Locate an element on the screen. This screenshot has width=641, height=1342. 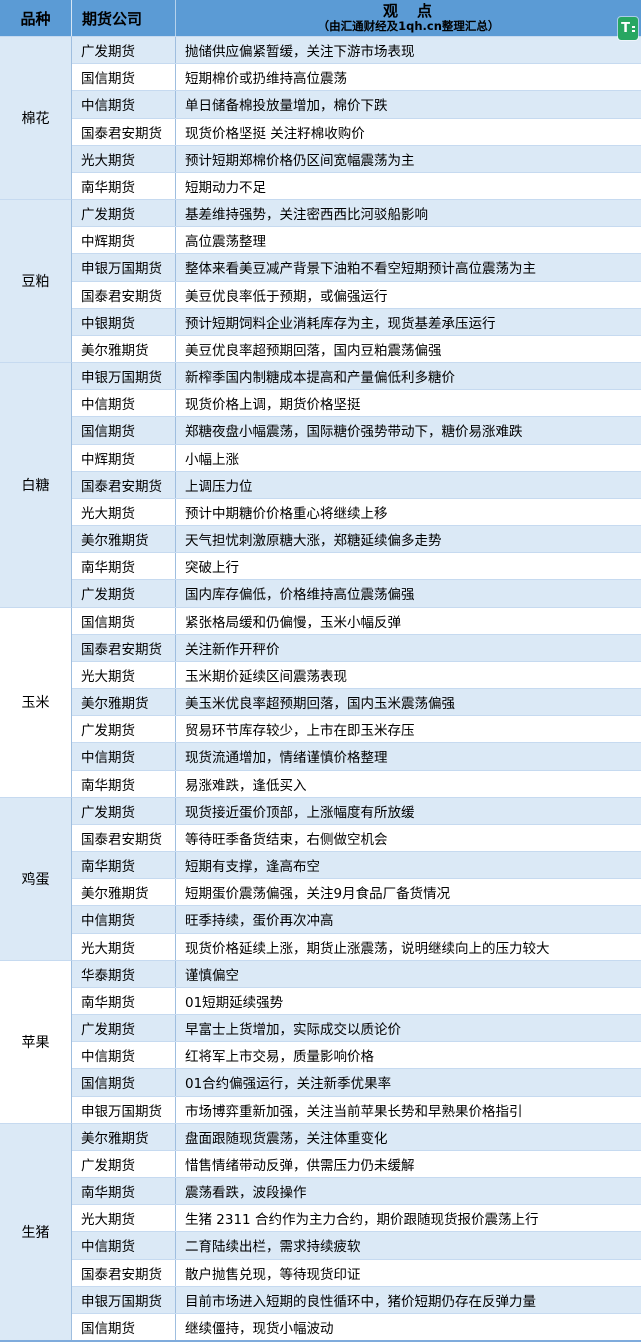
view-cell: 短期蛋价震荡偏强，关注9月食品厂备货情况 is located at coordinates (408, 892).